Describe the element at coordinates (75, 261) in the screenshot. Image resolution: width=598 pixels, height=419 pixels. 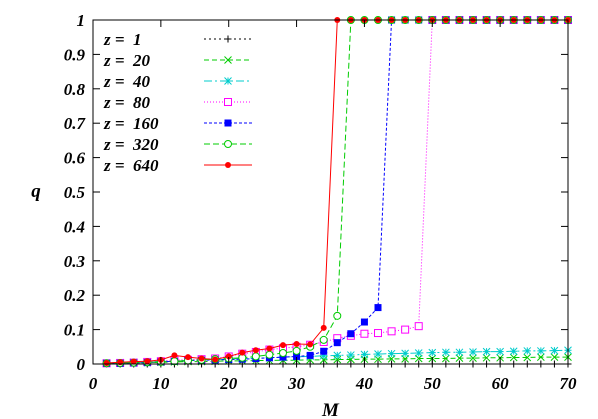
I see `y-tick-label: 0.3` at that location.